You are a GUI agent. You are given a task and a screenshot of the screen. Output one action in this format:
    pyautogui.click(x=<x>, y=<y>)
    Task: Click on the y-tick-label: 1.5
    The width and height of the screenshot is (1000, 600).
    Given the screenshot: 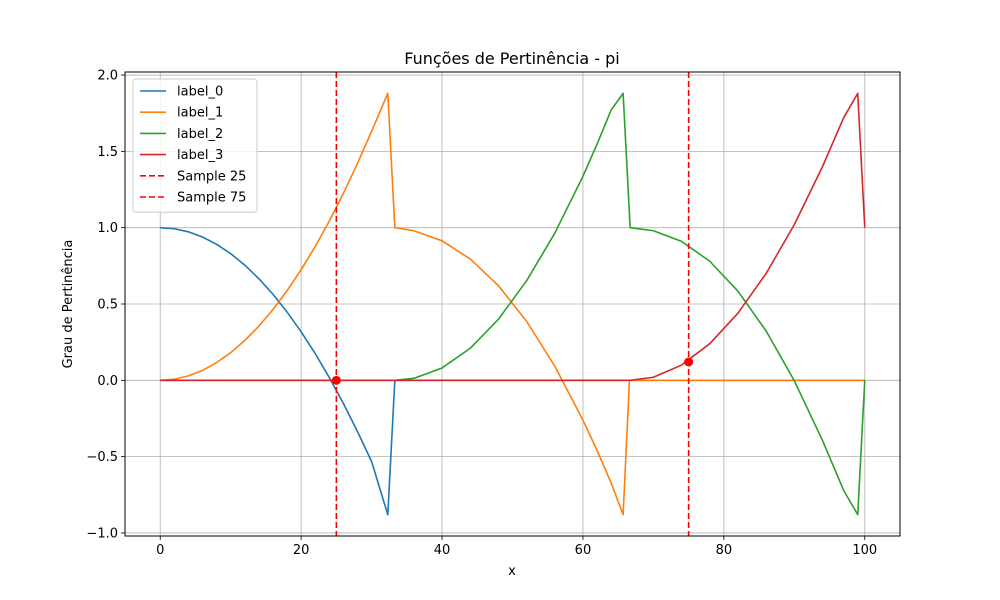 What is the action you would take?
    pyautogui.click(x=107, y=152)
    